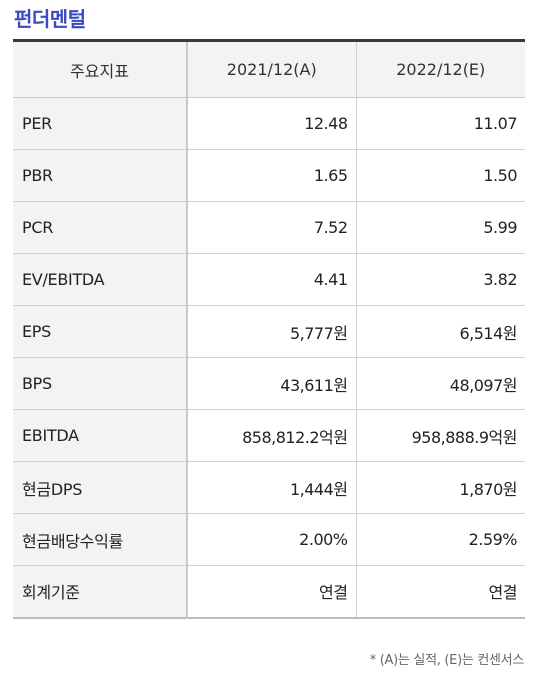 The image size is (533, 676). What do you see at coordinates (272, 435) in the screenshot?
I see `value-2021: 858,812.2억원` at bounding box center [272, 435].